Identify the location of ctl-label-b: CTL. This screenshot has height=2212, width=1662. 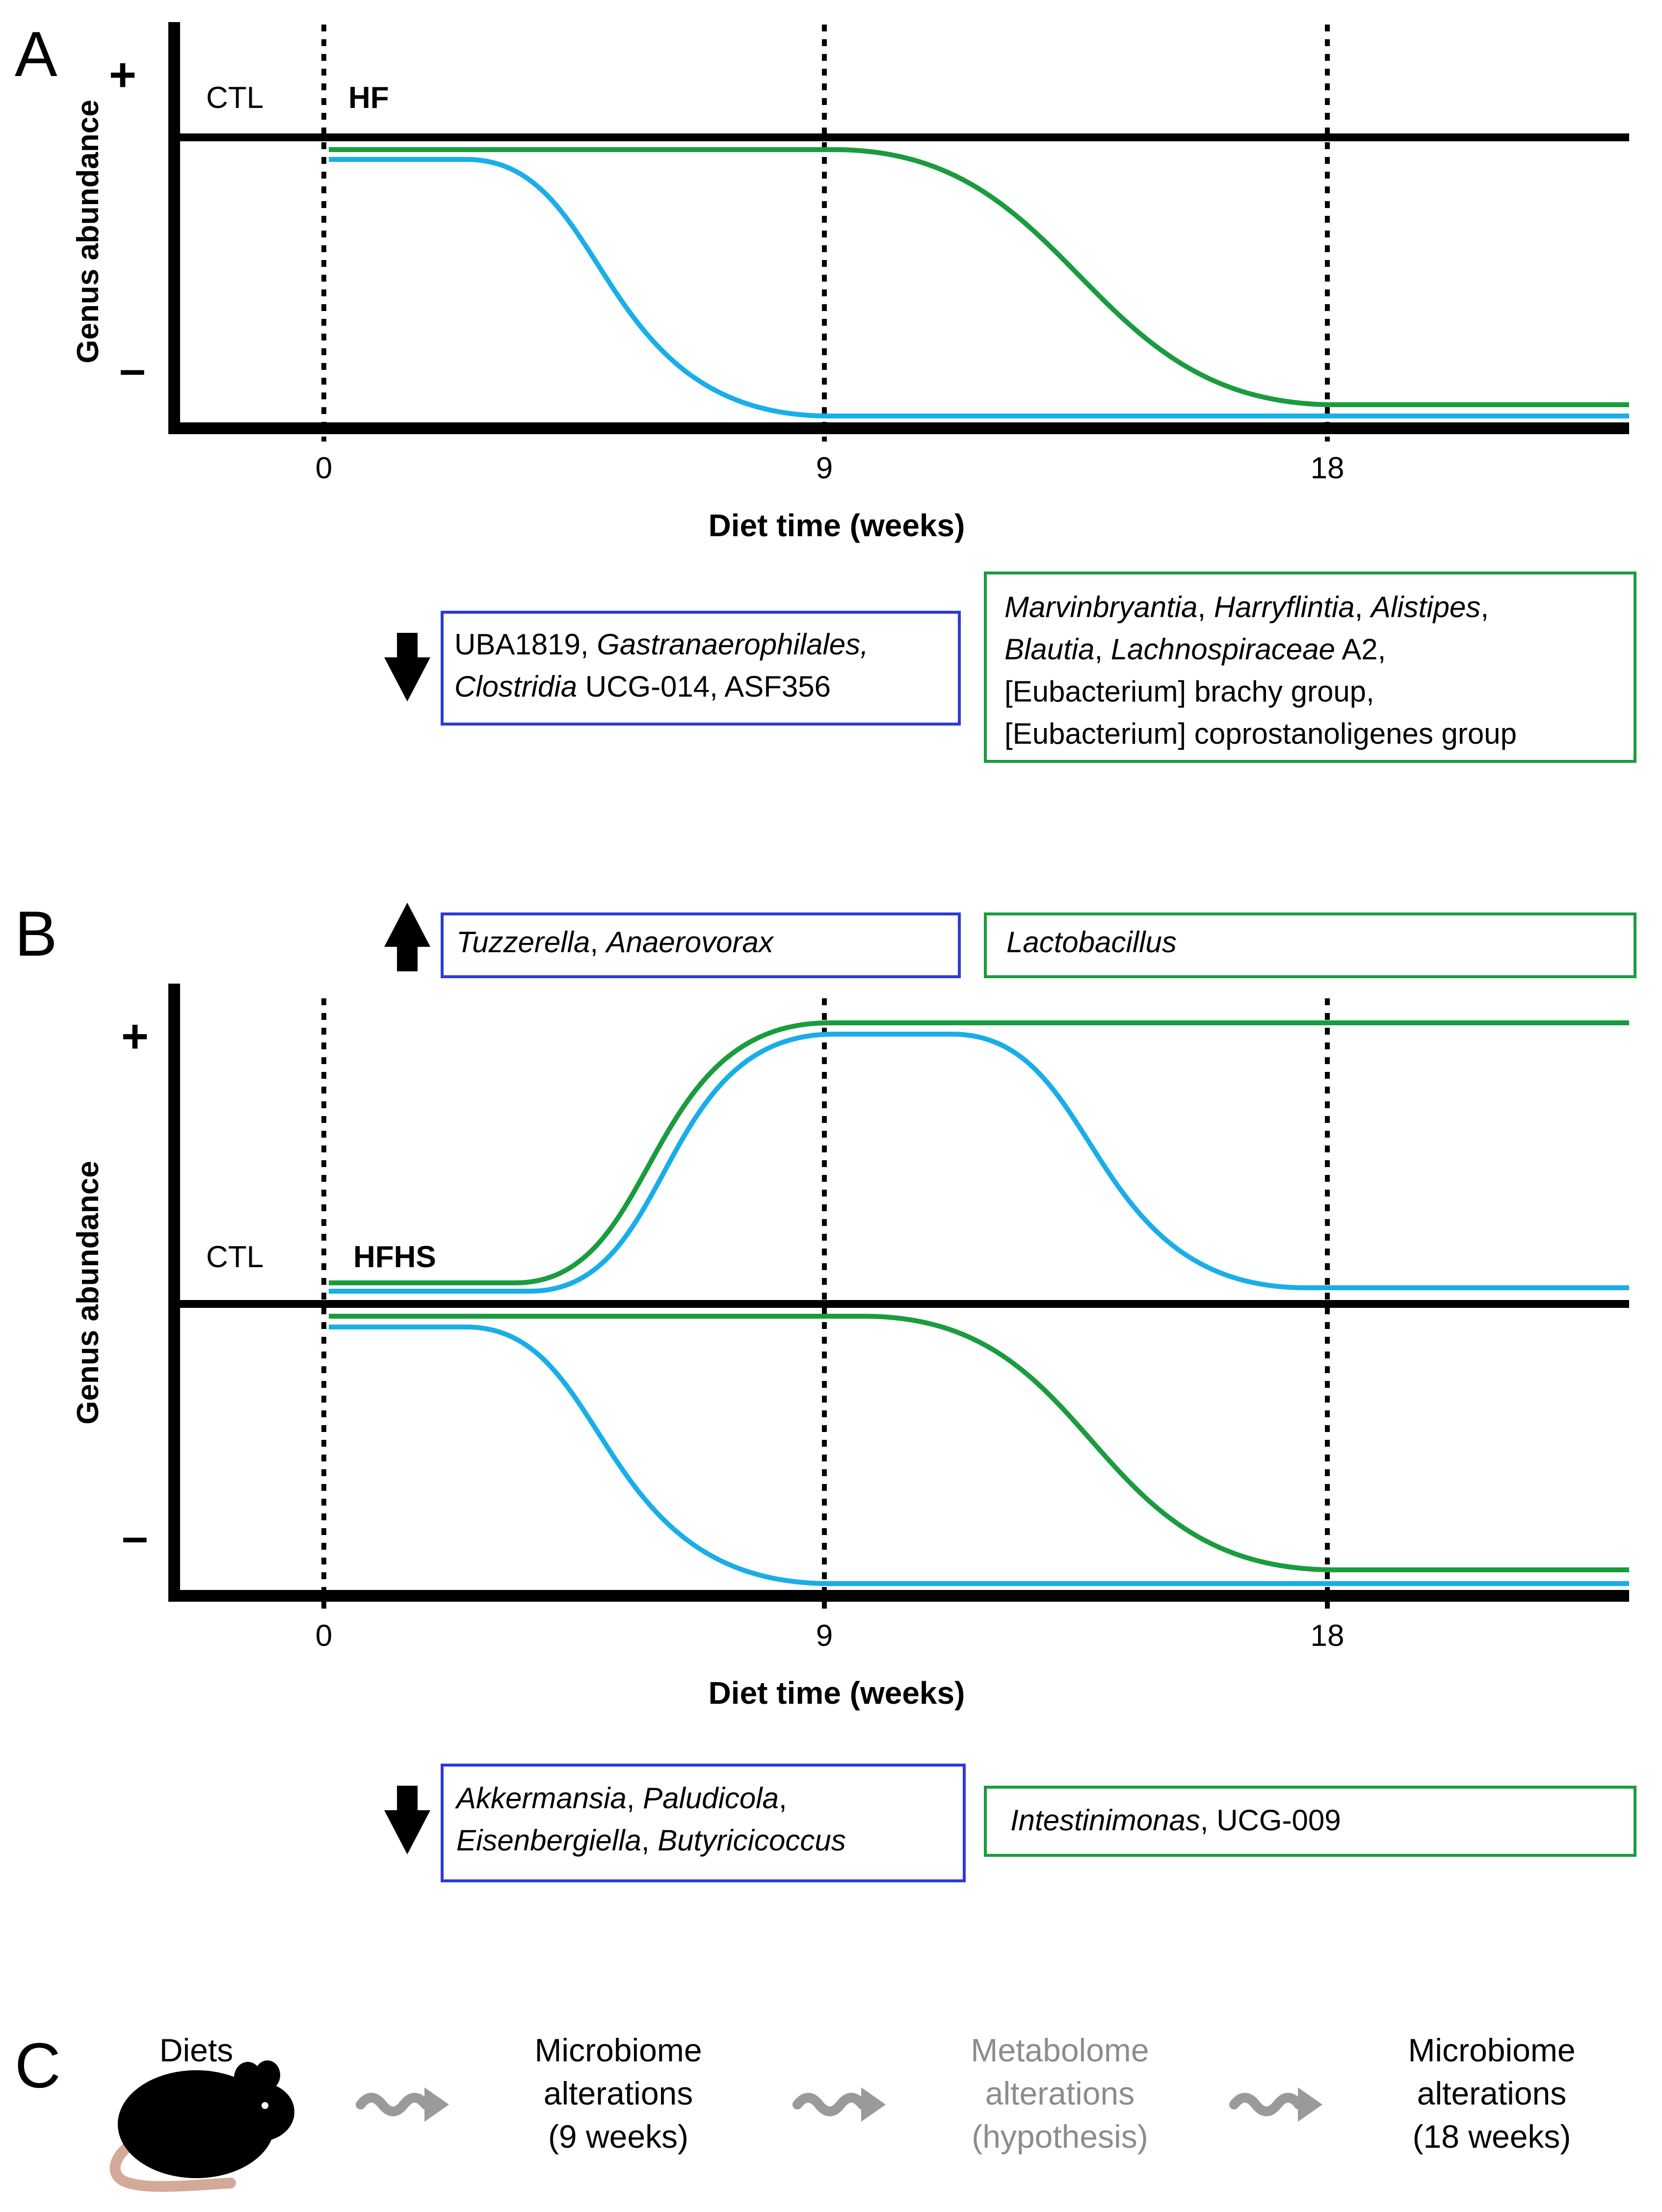
(235, 1257).